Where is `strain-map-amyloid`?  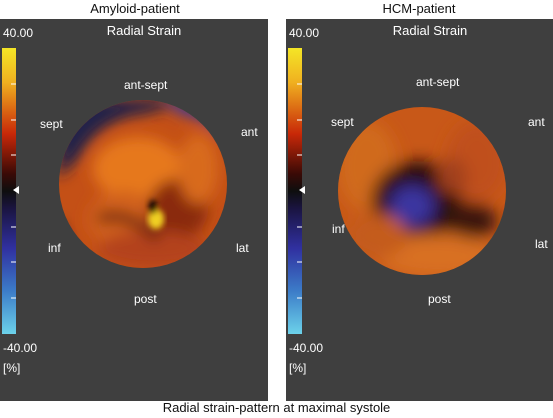
strain-map-amyloid is located at coordinates (143, 184).